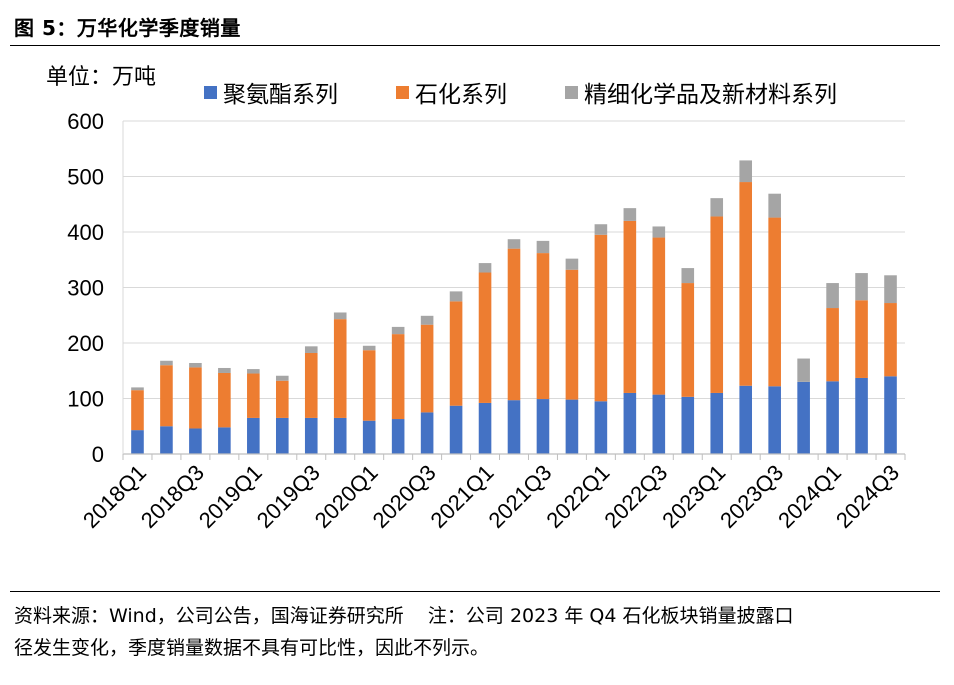  I want to click on bar-segment-1-2020Q1, so click(369, 385).